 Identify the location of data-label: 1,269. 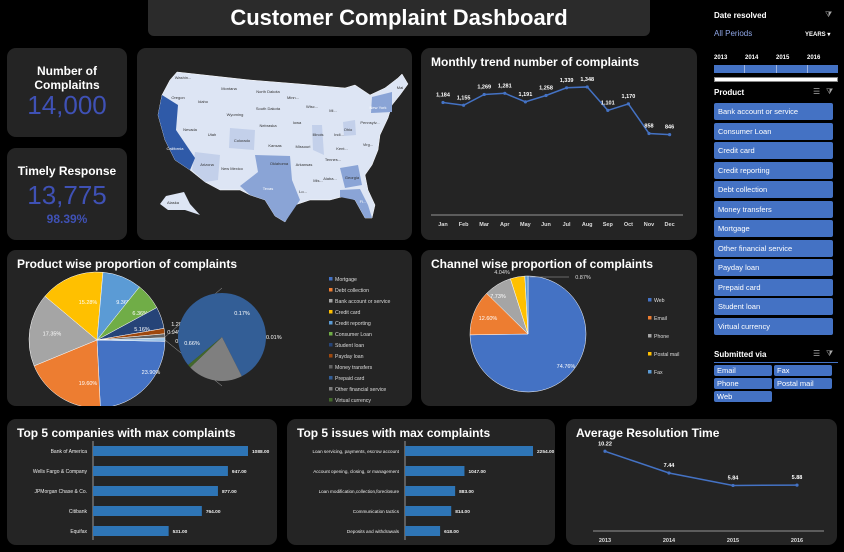
(484, 87).